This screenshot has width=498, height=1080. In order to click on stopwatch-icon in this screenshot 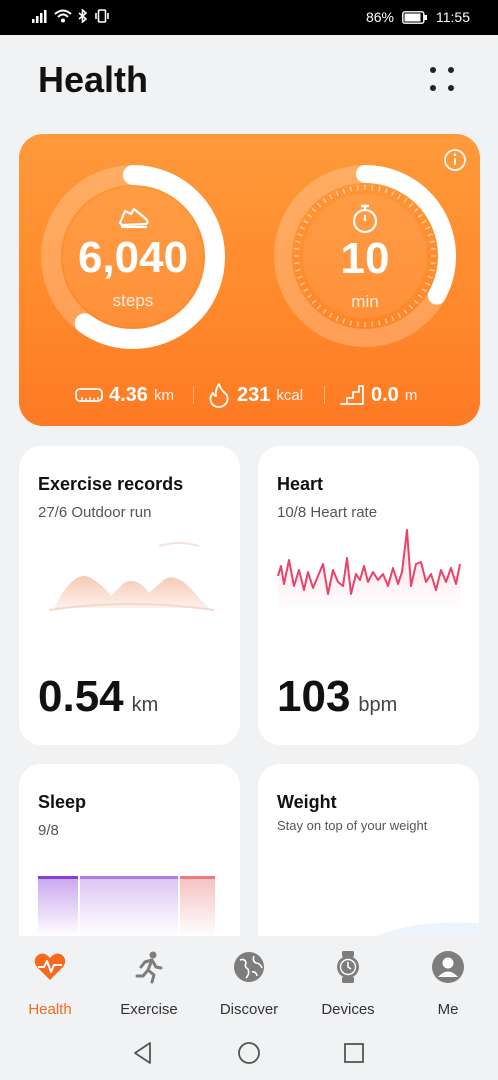, I will do `click(365, 219)`.